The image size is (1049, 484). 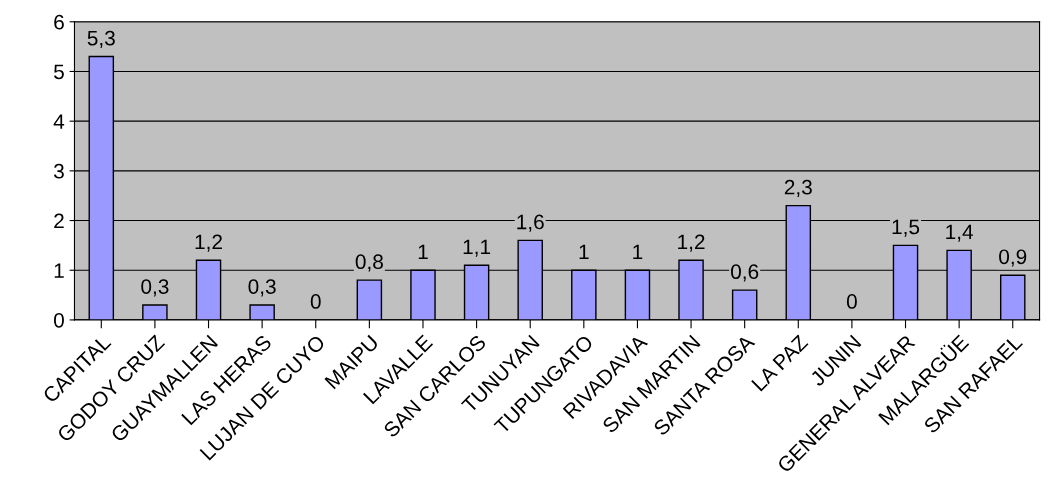 What do you see at coordinates (59, 22) in the screenshot?
I see `y-tick-label: 6` at bounding box center [59, 22].